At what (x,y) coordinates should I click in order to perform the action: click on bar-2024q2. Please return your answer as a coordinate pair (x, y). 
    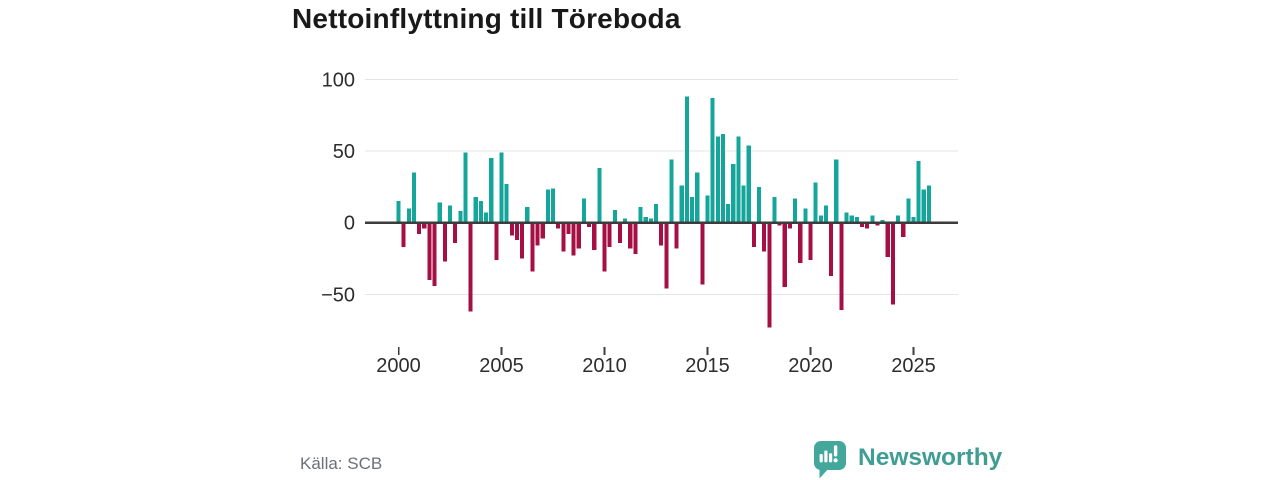
    Looking at the image, I should click on (898, 219).